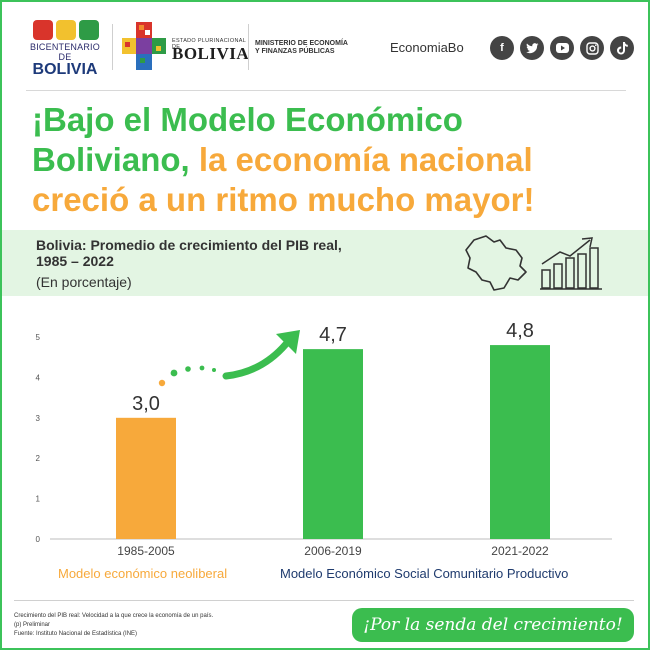 This screenshot has width=650, height=650. Describe the element at coordinates (520, 442) in the screenshot. I see `bar-2021-2022` at that location.